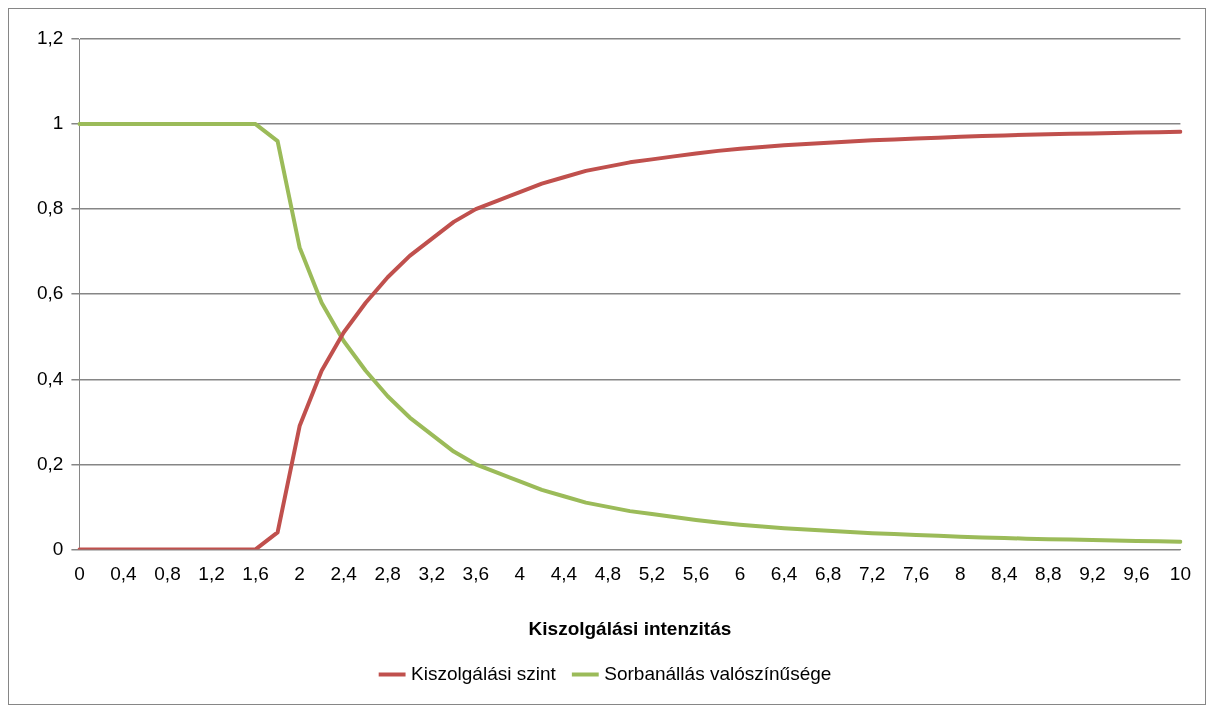 The image size is (1214, 713). Describe the element at coordinates (50, 38) in the screenshot. I see `y-tick-label: 1,2` at that location.